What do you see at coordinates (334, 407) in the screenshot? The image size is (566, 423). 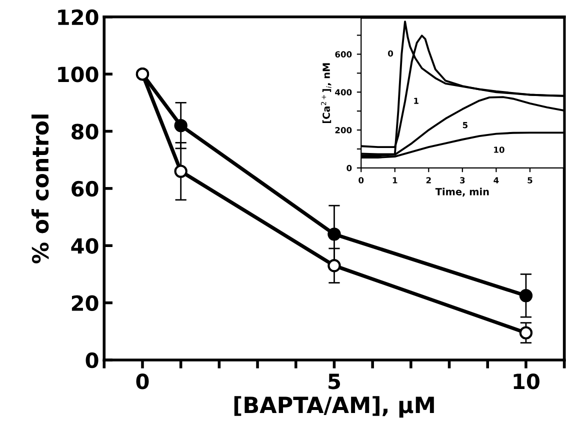 I see `x-axis-title: [BAPTA/AM], µM` at bounding box center [334, 407].